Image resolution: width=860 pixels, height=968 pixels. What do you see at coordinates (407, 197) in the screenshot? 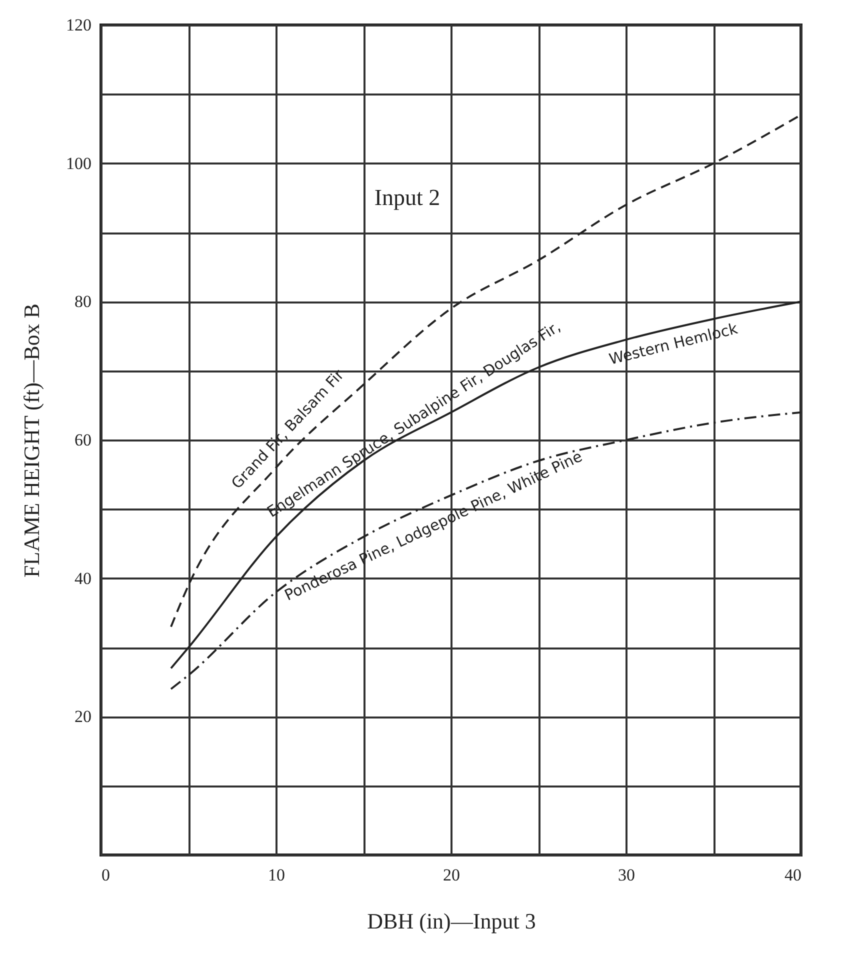
I see `annotation: Input 2` at bounding box center [407, 197].